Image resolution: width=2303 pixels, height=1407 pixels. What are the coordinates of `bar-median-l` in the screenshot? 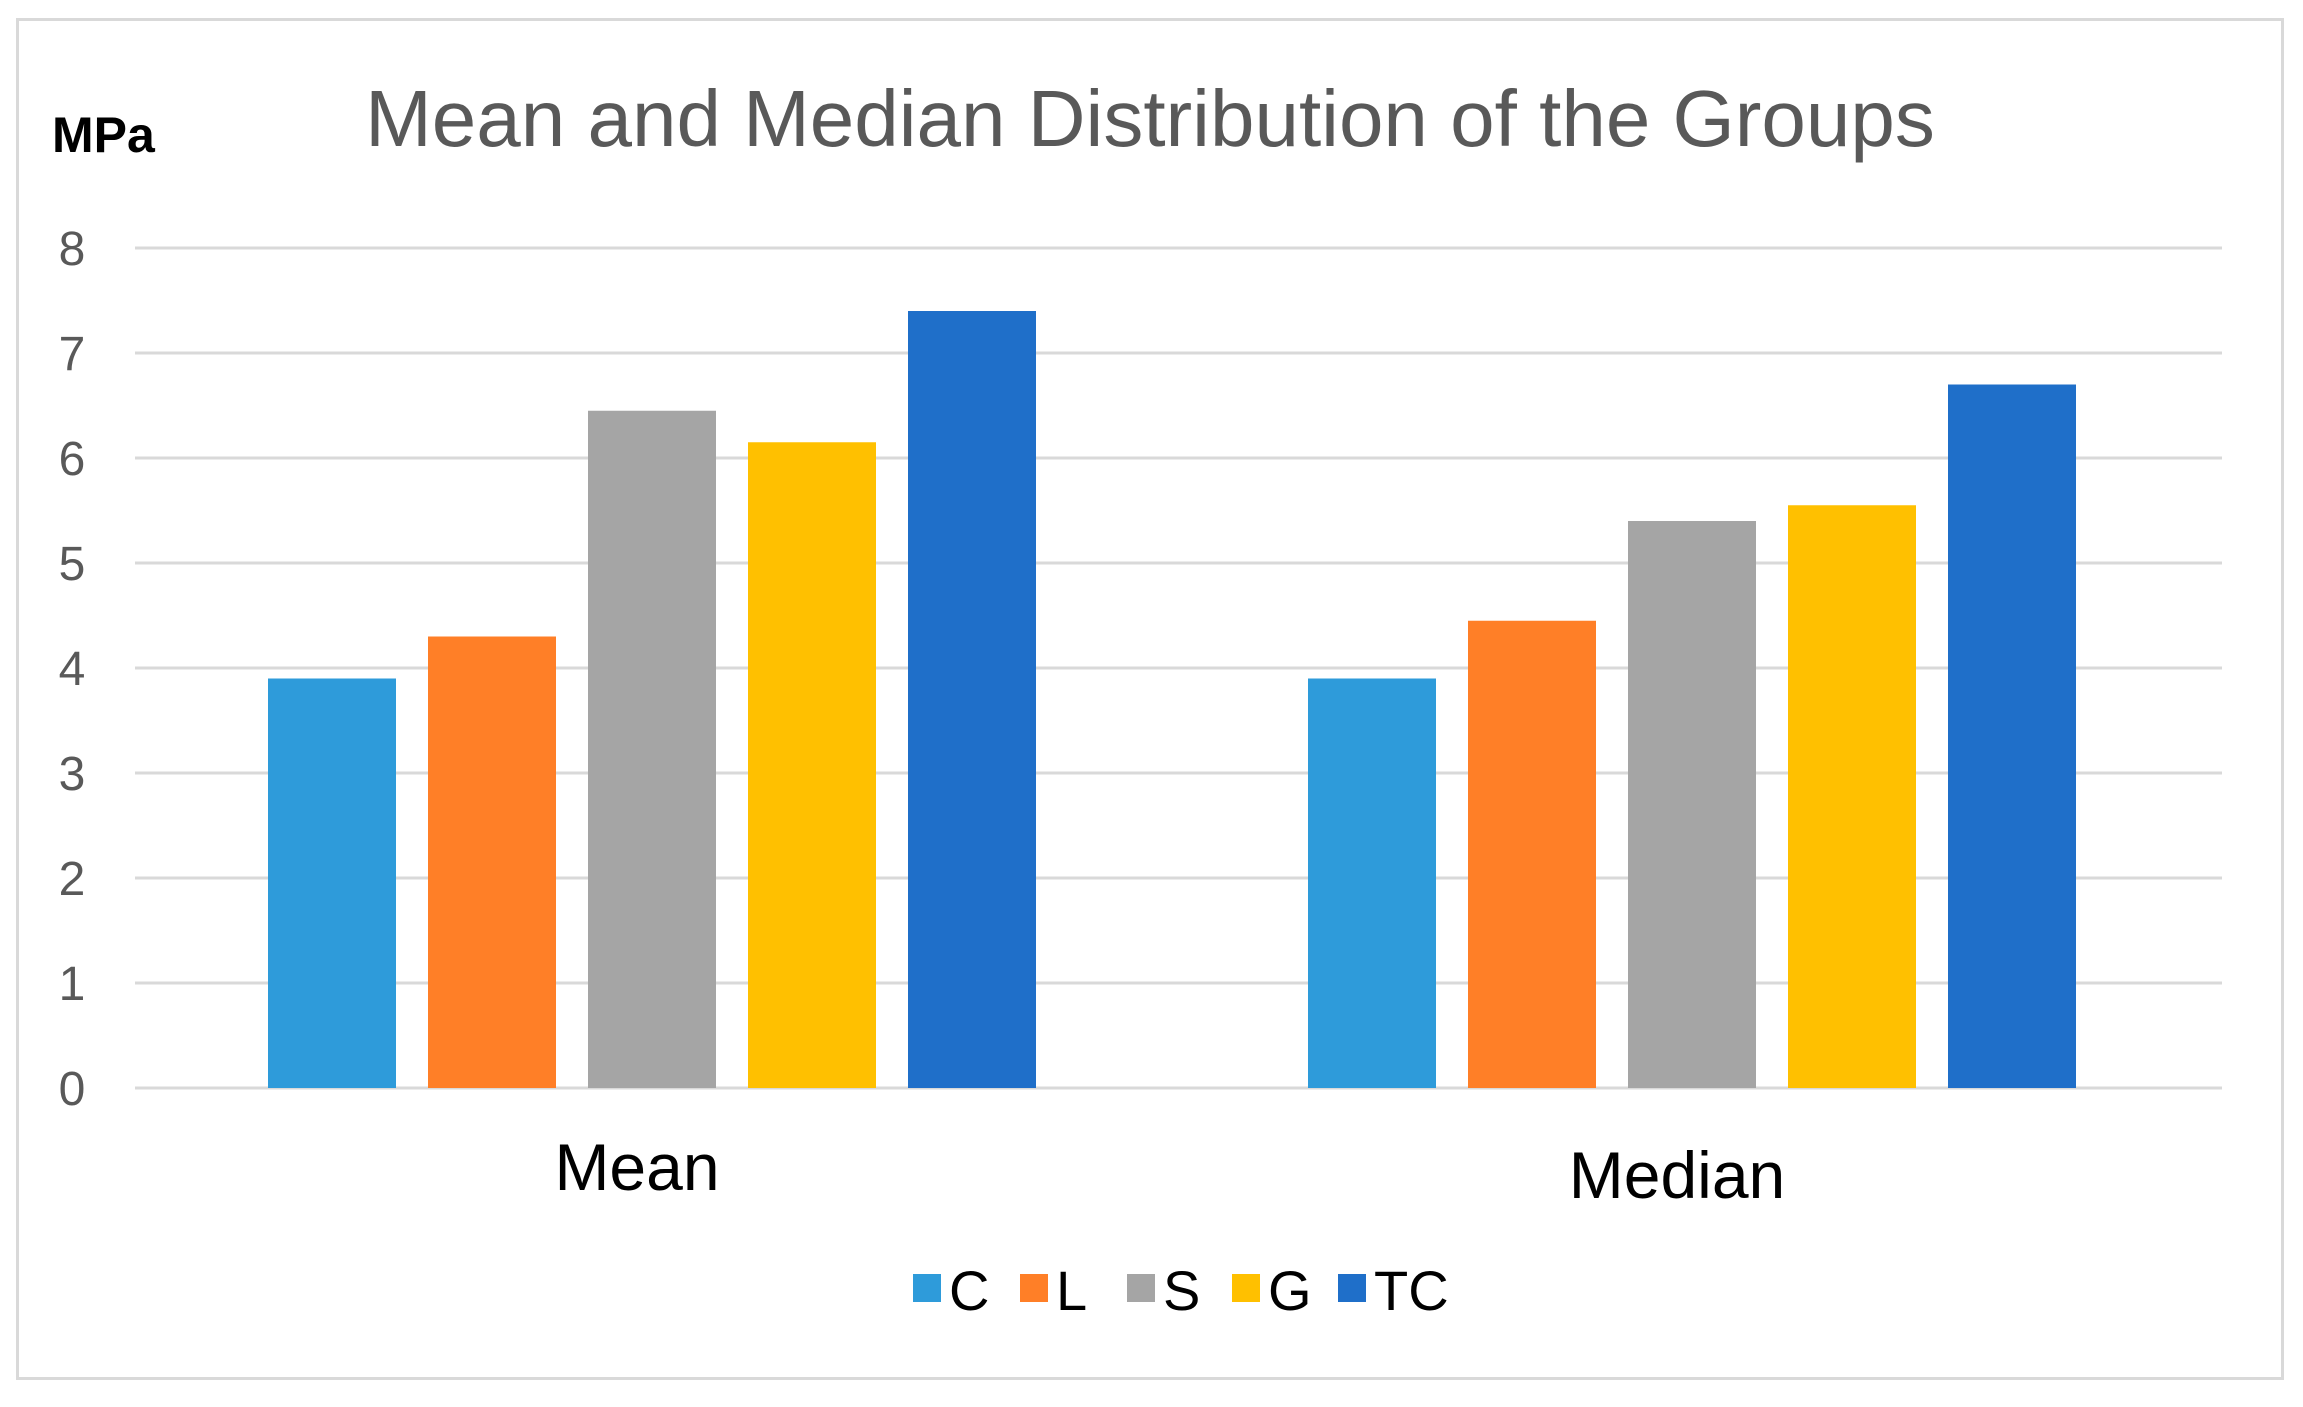 It's located at (1532, 854).